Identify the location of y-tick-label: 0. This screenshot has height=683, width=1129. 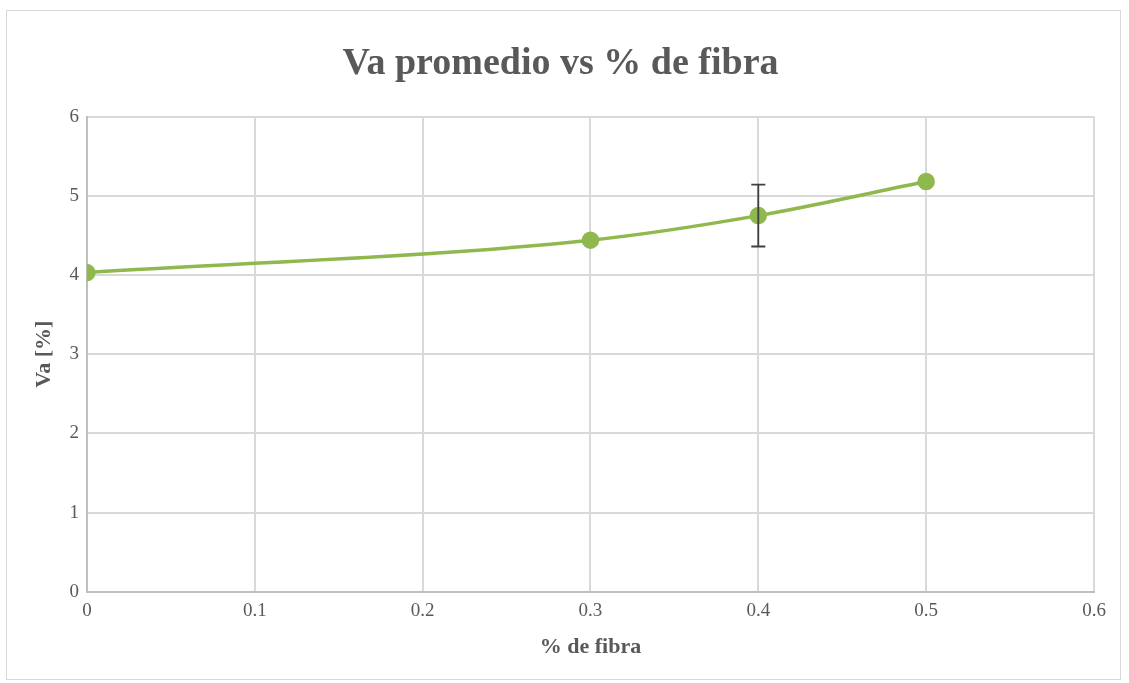
(74, 590).